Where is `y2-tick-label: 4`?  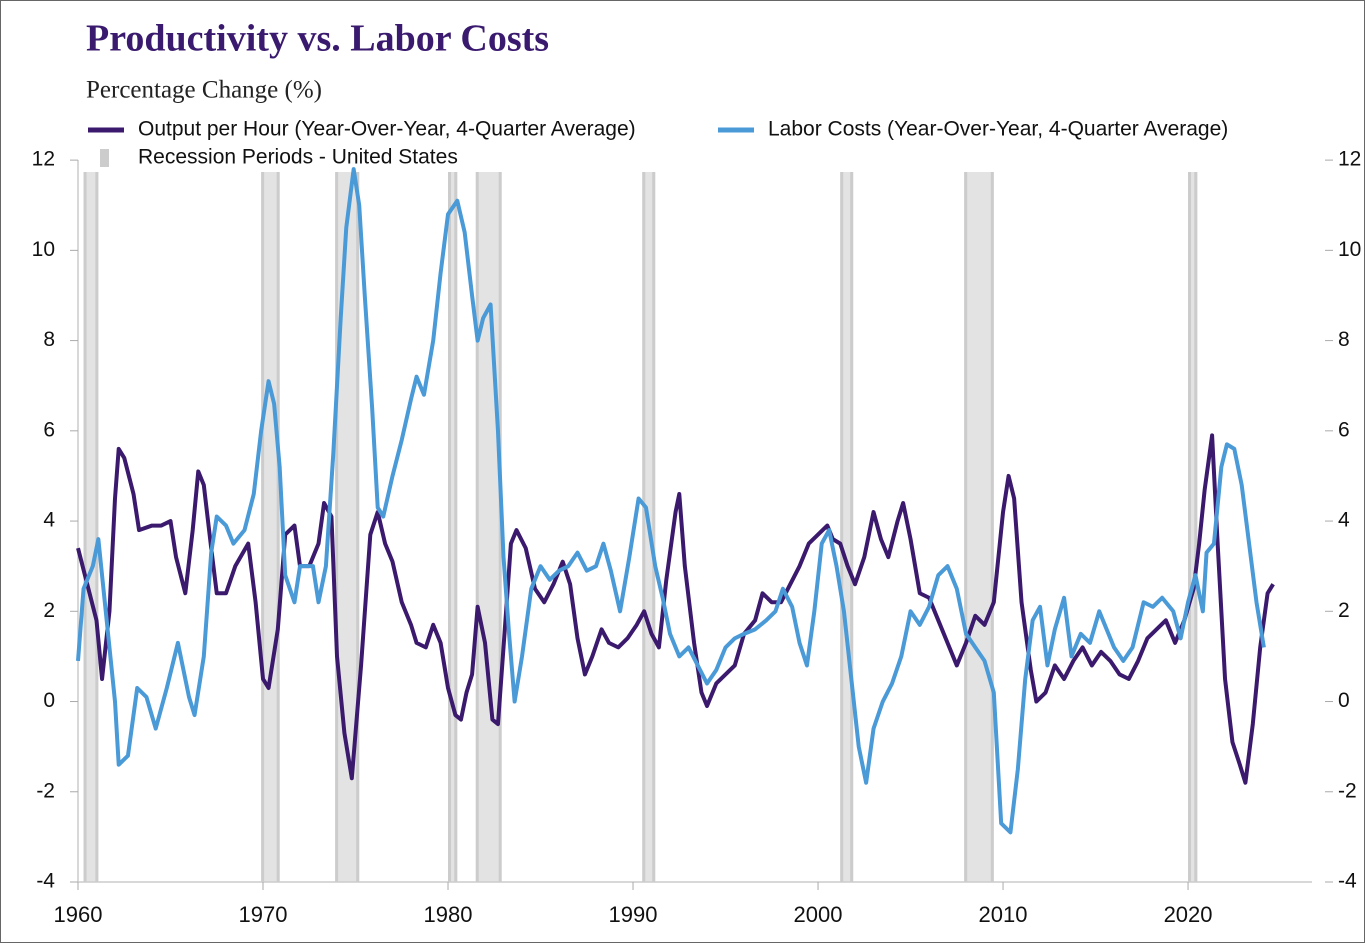
y2-tick-label: 4 is located at coordinates (1344, 520).